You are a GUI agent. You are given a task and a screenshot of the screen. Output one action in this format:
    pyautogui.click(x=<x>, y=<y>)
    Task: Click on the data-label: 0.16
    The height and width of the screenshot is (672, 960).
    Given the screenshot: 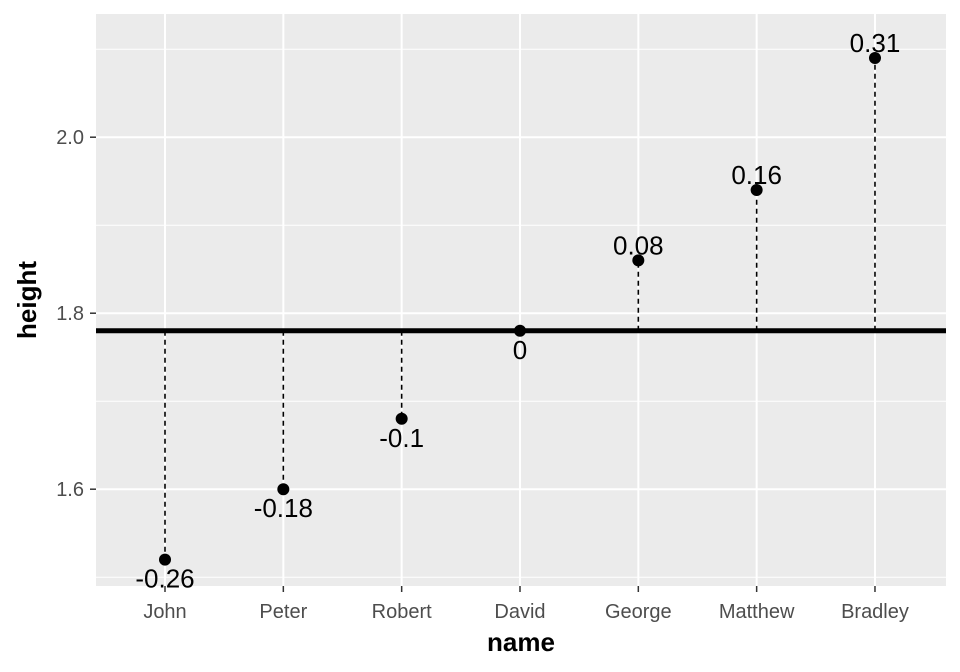 What is the action you would take?
    pyautogui.click(x=756, y=175)
    